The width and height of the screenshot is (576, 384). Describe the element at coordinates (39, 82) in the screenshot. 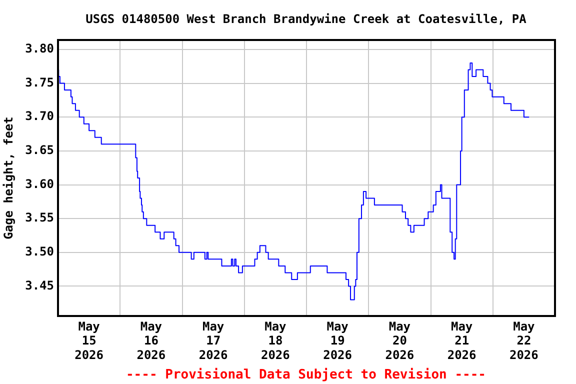

I see `y-tick-label: 3.75` at that location.